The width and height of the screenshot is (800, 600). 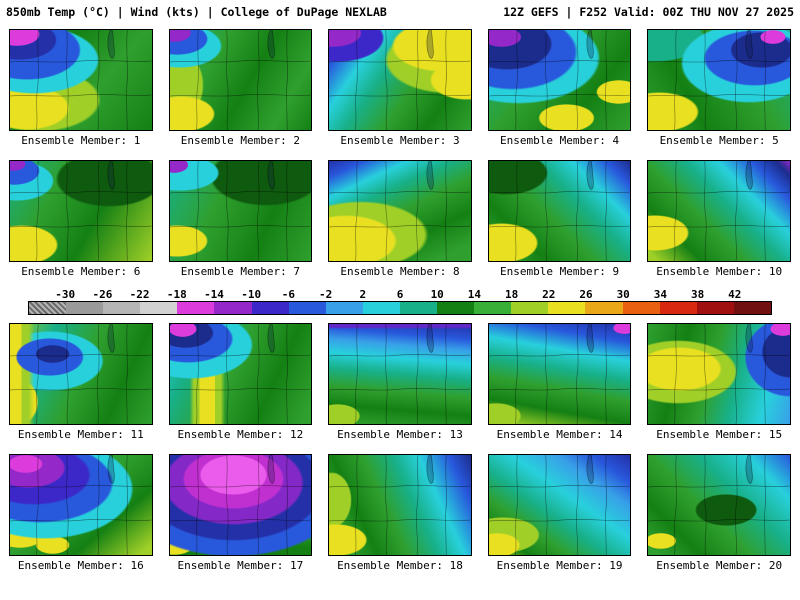 I want to click on colorbar-tick: -6, so click(x=288, y=294).